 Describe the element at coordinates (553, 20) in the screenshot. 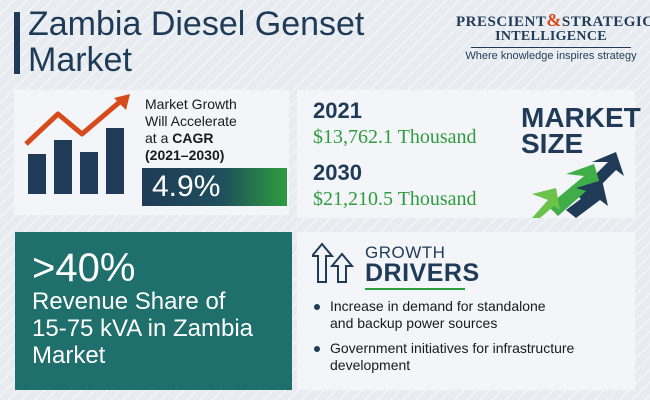

I see `logo-line-1: PRESCIENT&STRATEGIC` at that location.